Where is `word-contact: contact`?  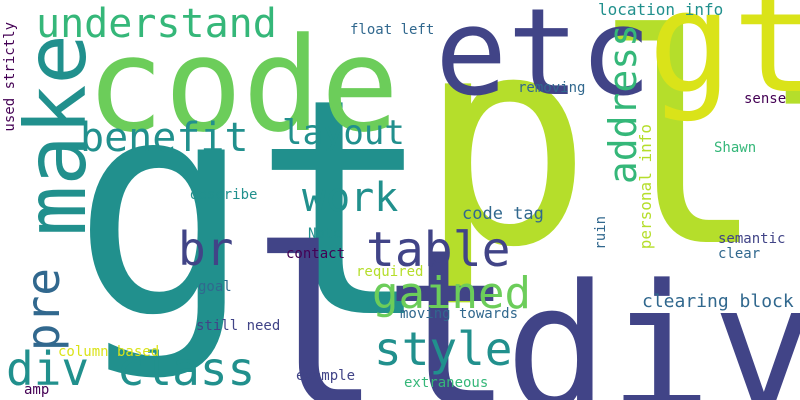 word-contact: contact is located at coordinates (316, 254).